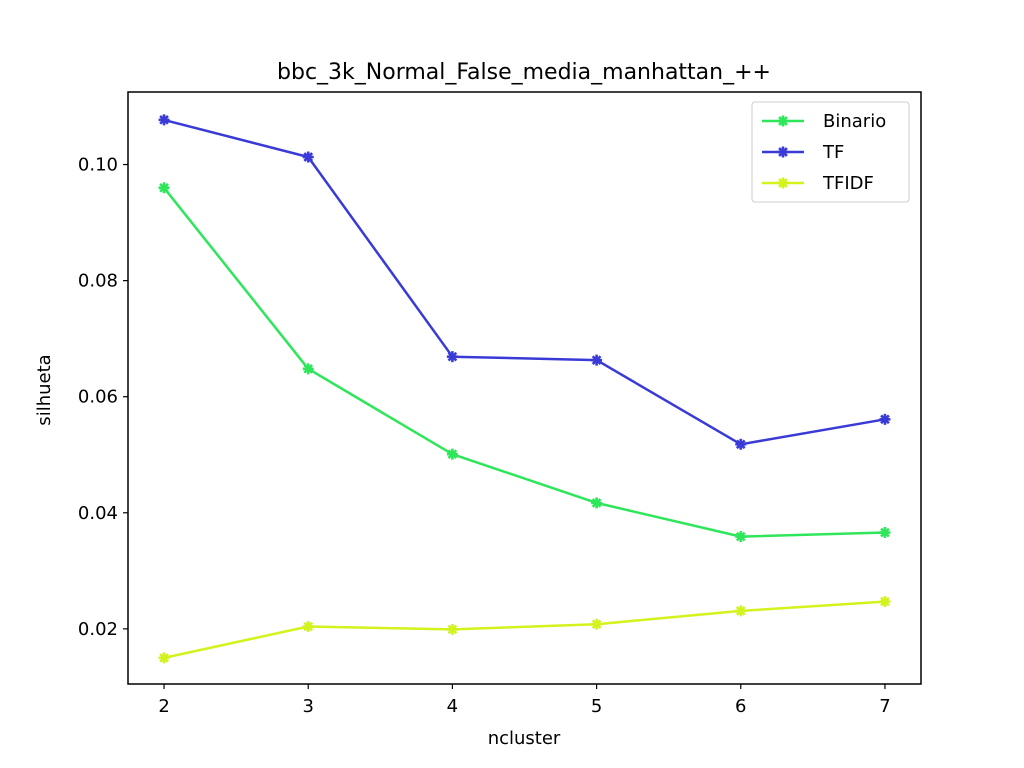  Describe the element at coordinates (98, 281) in the screenshot. I see `y-tick-label: 0.08` at that location.